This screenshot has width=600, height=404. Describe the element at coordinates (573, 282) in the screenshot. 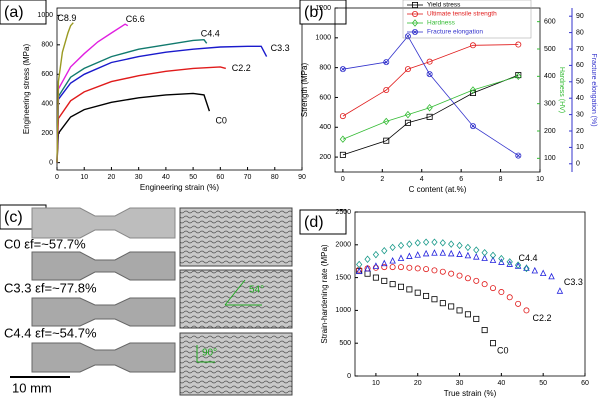

I see `series-label: C3.3` at that location.